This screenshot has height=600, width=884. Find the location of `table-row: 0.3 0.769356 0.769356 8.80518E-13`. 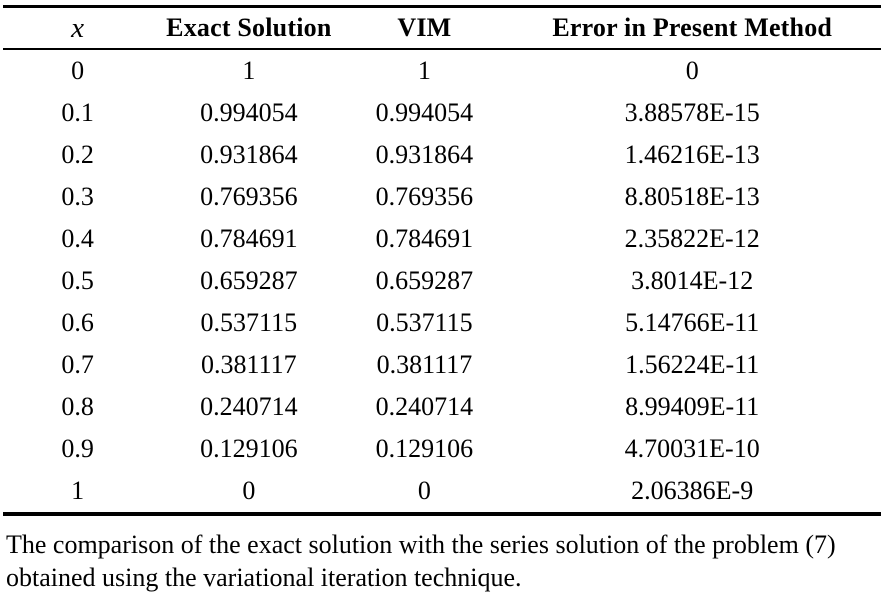

table-row: 0.3 0.769356 0.769356 8.80518E-13 is located at coordinates (442, 197).